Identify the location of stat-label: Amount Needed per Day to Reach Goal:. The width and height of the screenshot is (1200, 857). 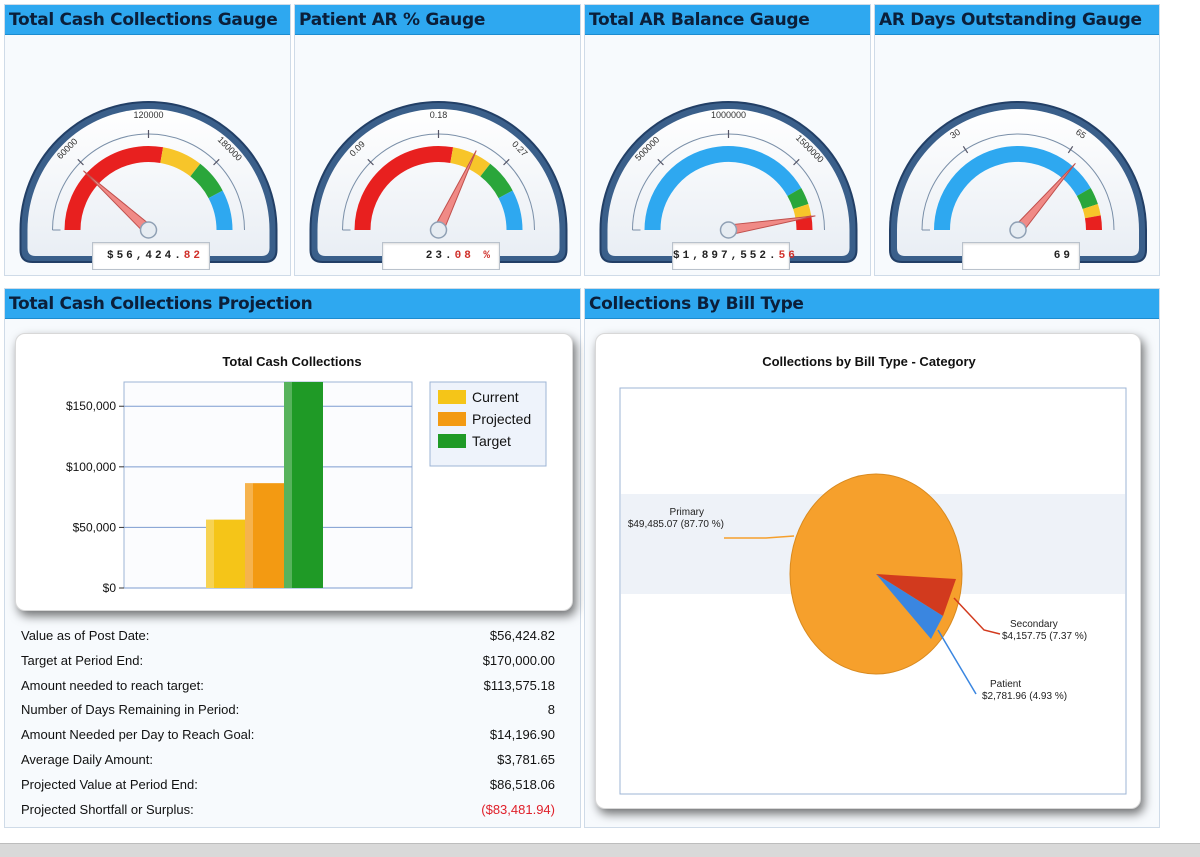
(138, 735).